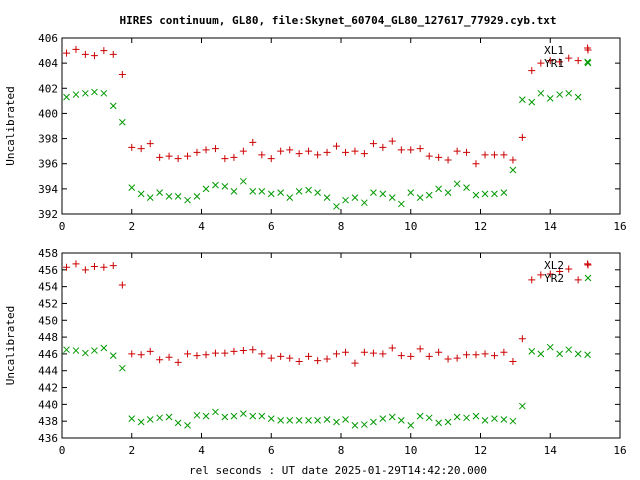  I want to click on y-tick-label: 454, so click(48, 287).